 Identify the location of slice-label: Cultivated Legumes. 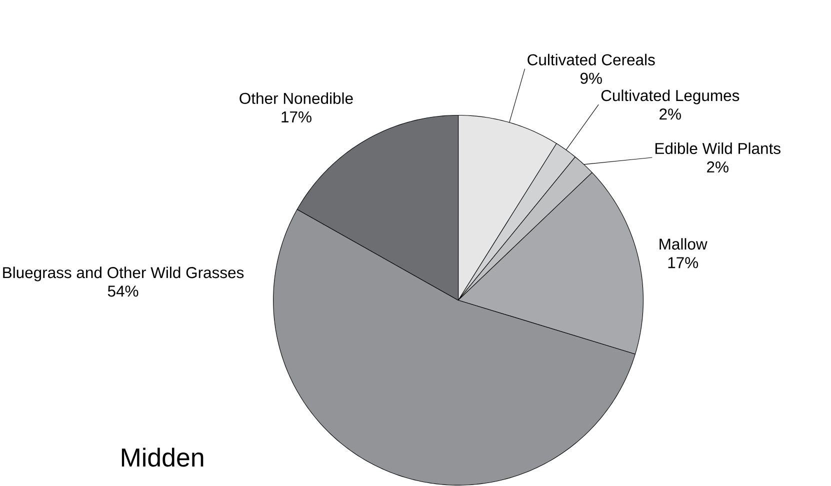
(670, 97).